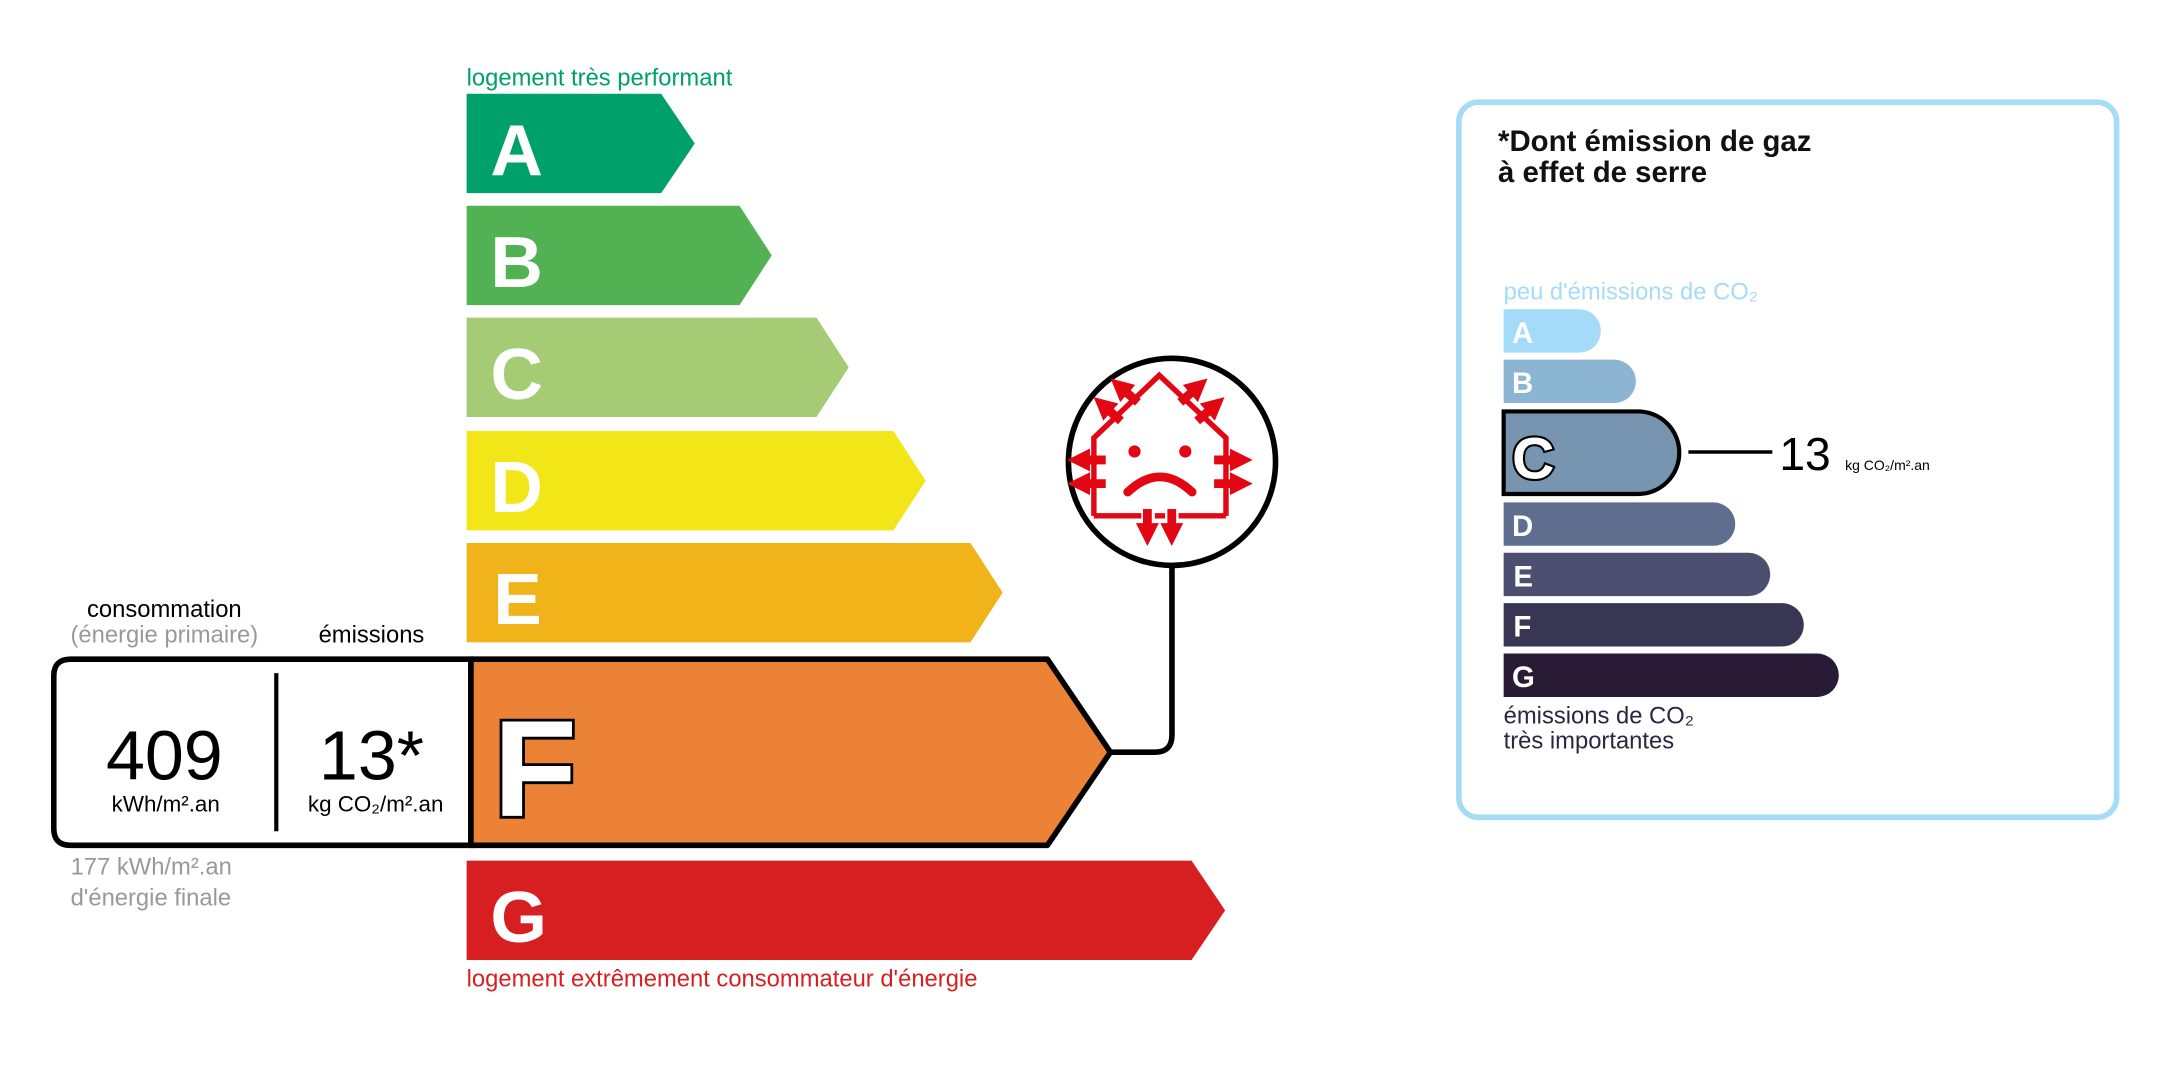 The width and height of the screenshot is (2169, 1079). Describe the element at coordinates (1552, 331) in the screenshot. I see `ges-bar-a: A` at that location.